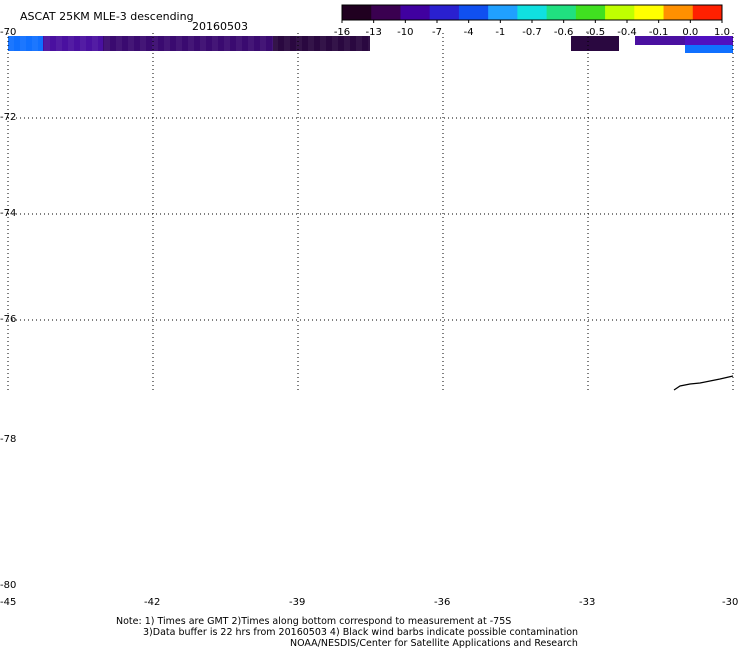 The image size is (740, 650). Describe the element at coordinates (8, 602) in the screenshot. I see `longitude-label: -45` at that location.